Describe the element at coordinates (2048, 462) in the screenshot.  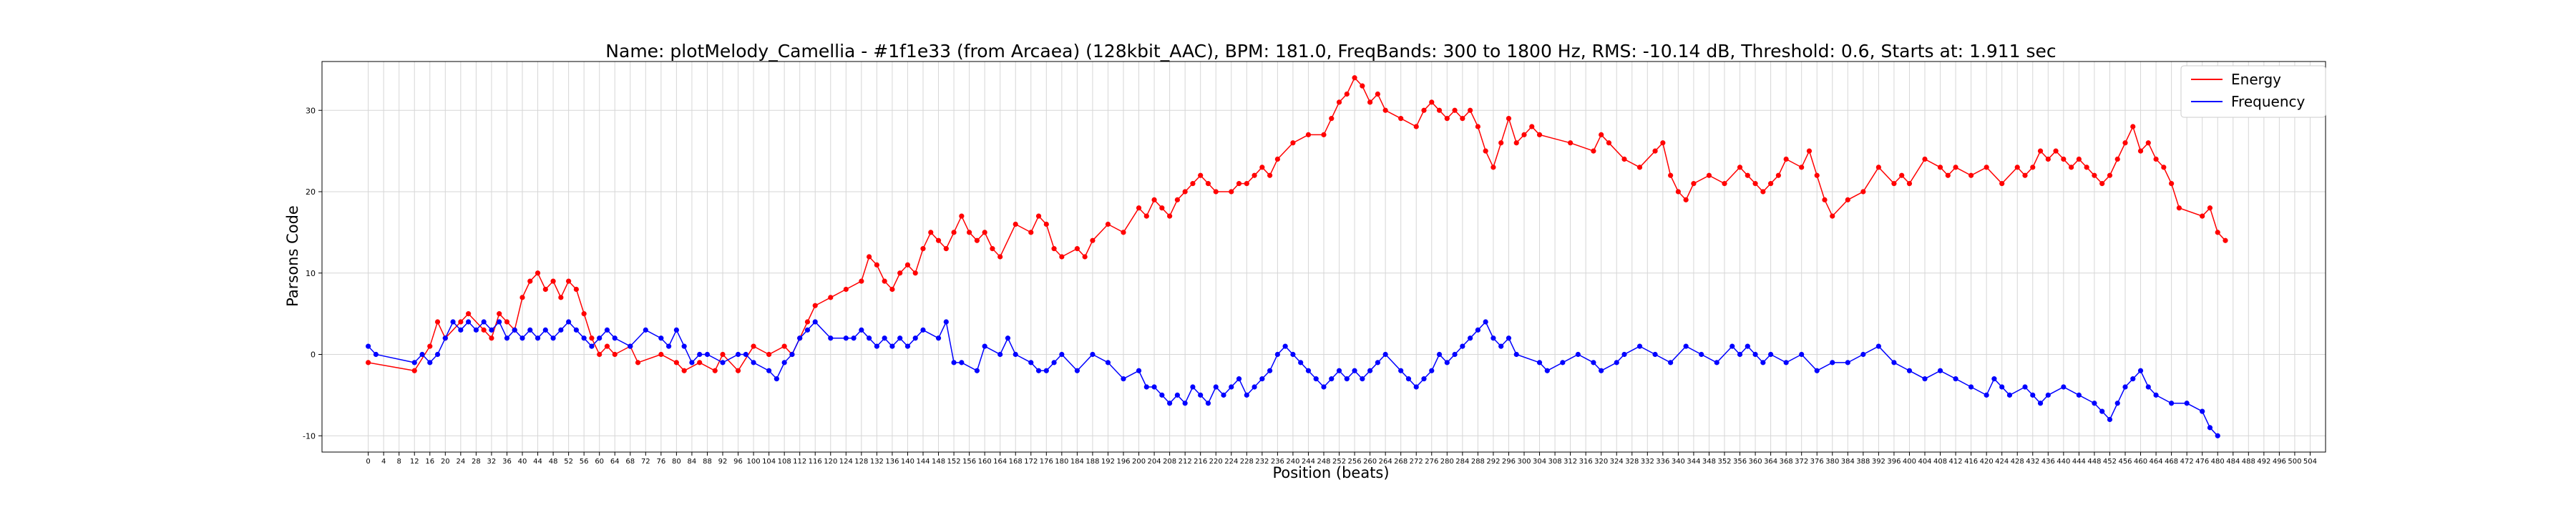
I see `x-tick-label: 436` at that location.